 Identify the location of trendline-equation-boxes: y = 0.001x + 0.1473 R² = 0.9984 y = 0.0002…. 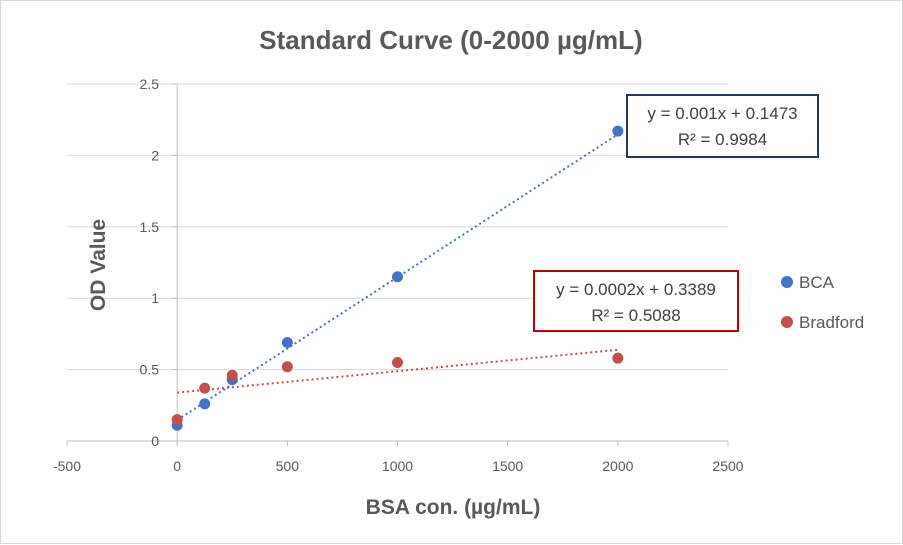
(676, 213).